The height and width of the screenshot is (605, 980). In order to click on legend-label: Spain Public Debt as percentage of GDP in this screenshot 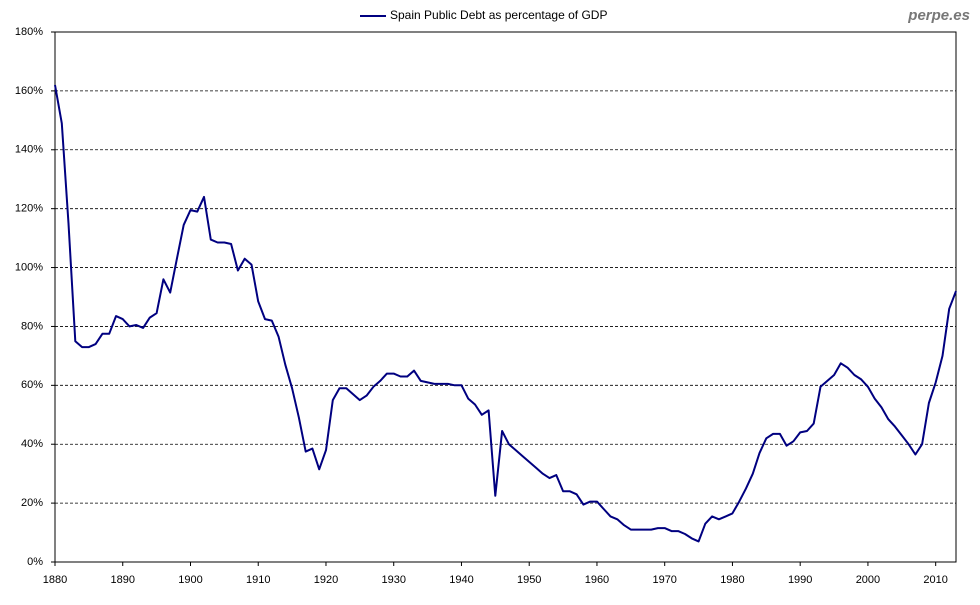, I will do `click(498, 15)`.